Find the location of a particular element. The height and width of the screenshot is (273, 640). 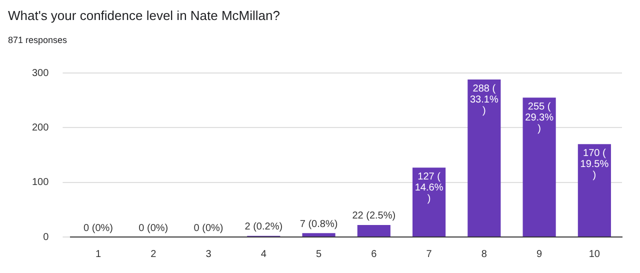

data-label: 288 (33.1%) is located at coordinates (484, 99).